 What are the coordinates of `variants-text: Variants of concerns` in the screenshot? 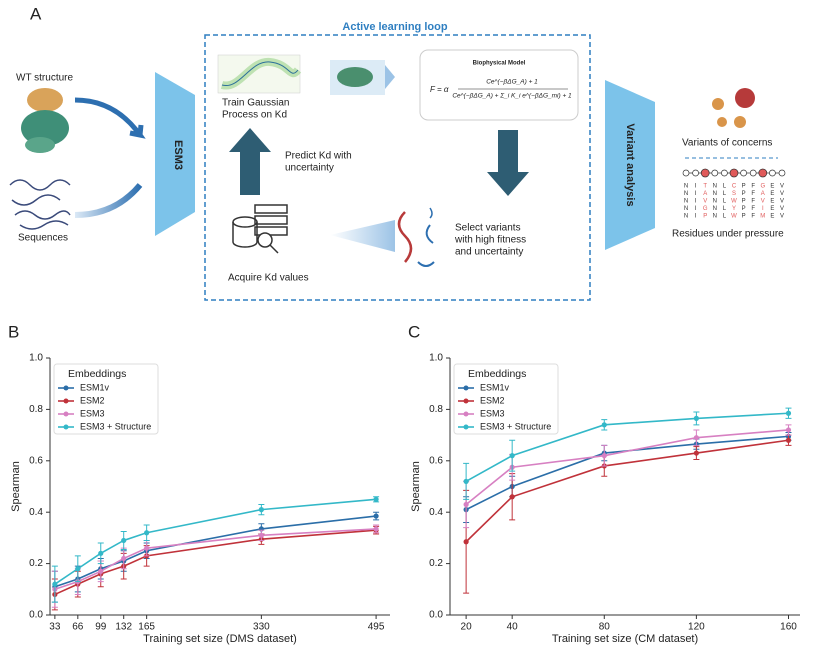 It's located at (727, 143).